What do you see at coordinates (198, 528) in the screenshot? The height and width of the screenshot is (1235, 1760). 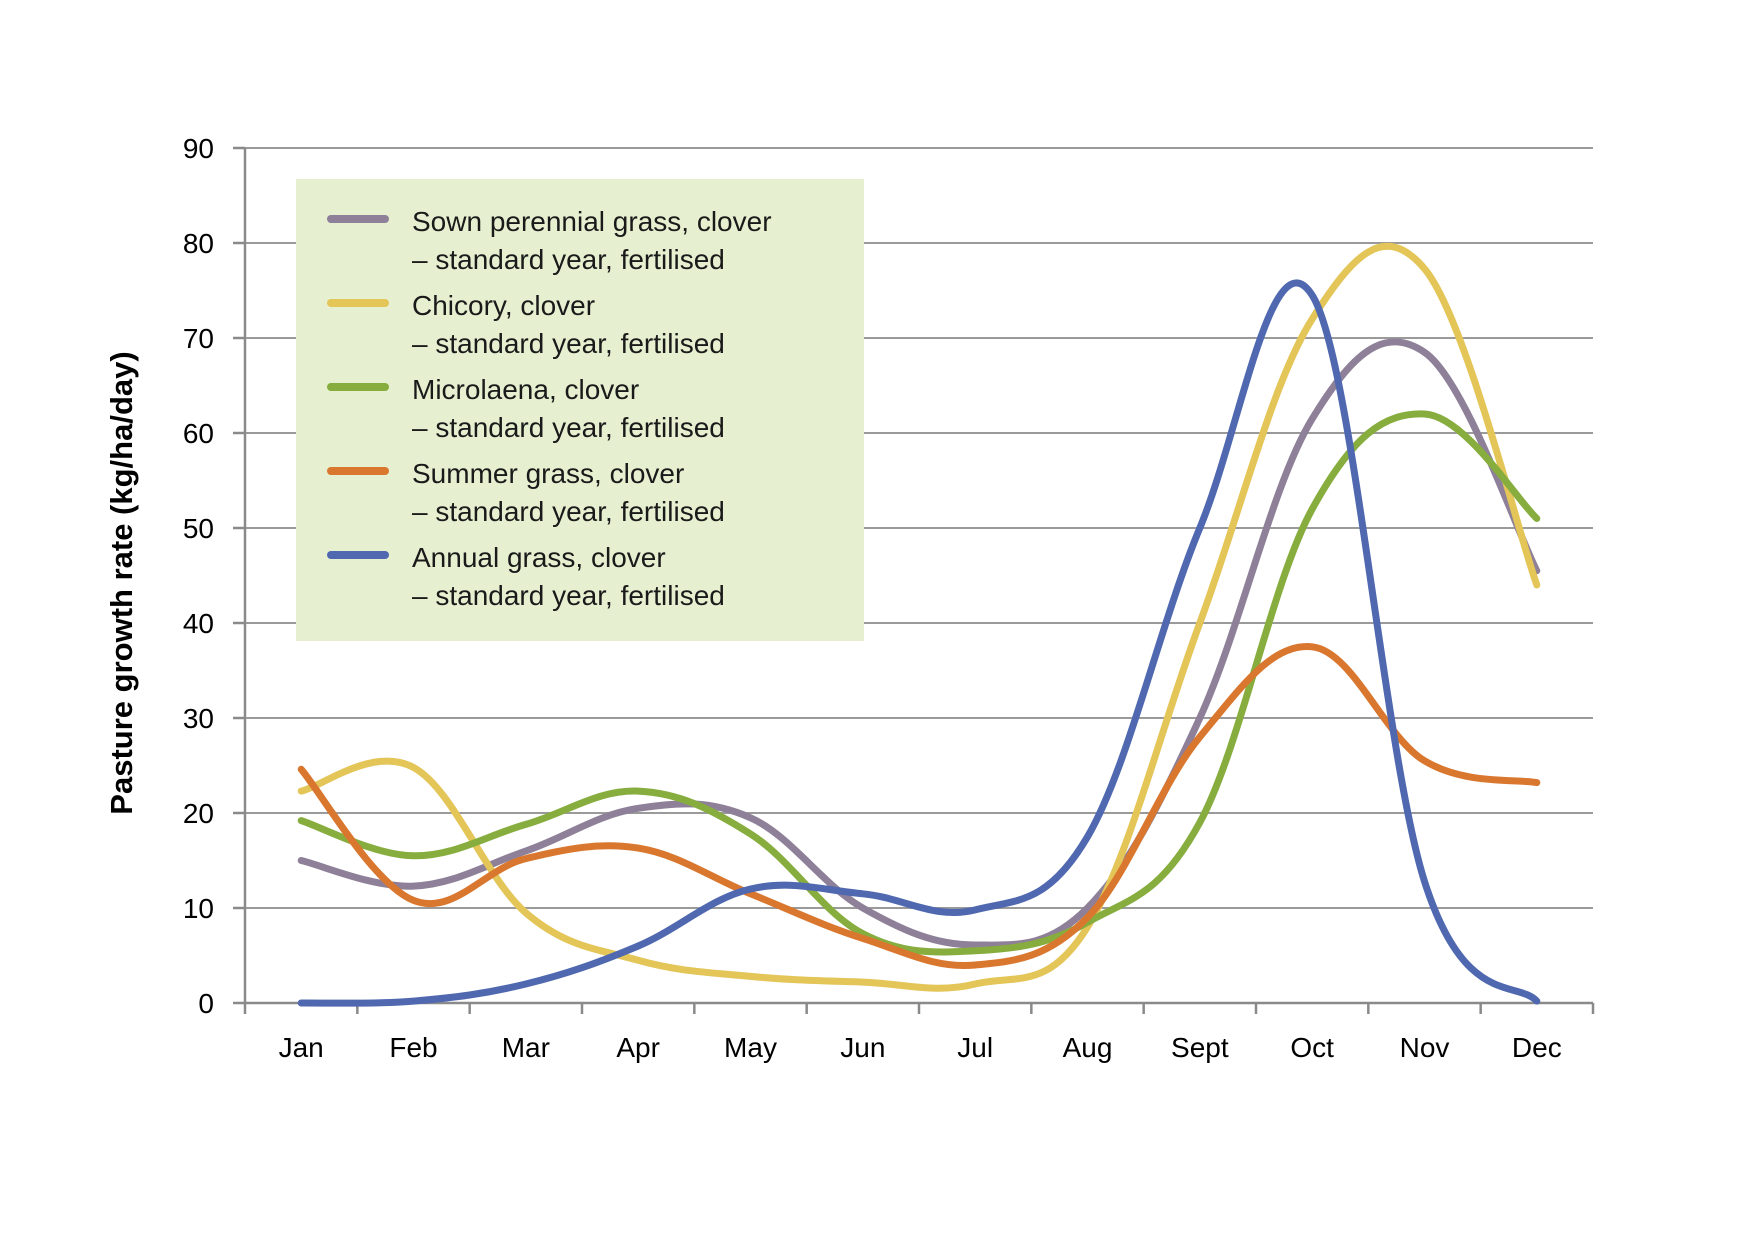 I see `y-tick-label: 50` at bounding box center [198, 528].